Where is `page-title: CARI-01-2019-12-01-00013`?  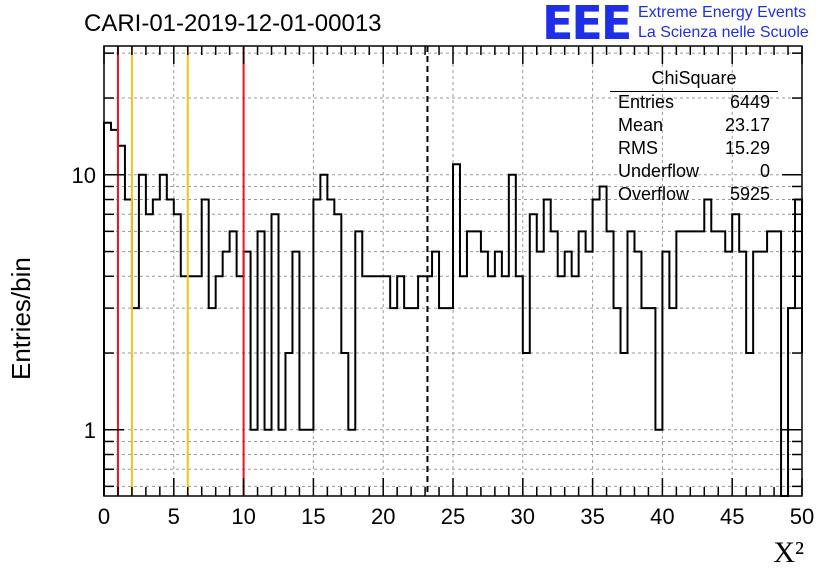 page-title: CARI-01-2019-12-01-00013 is located at coordinates (233, 23).